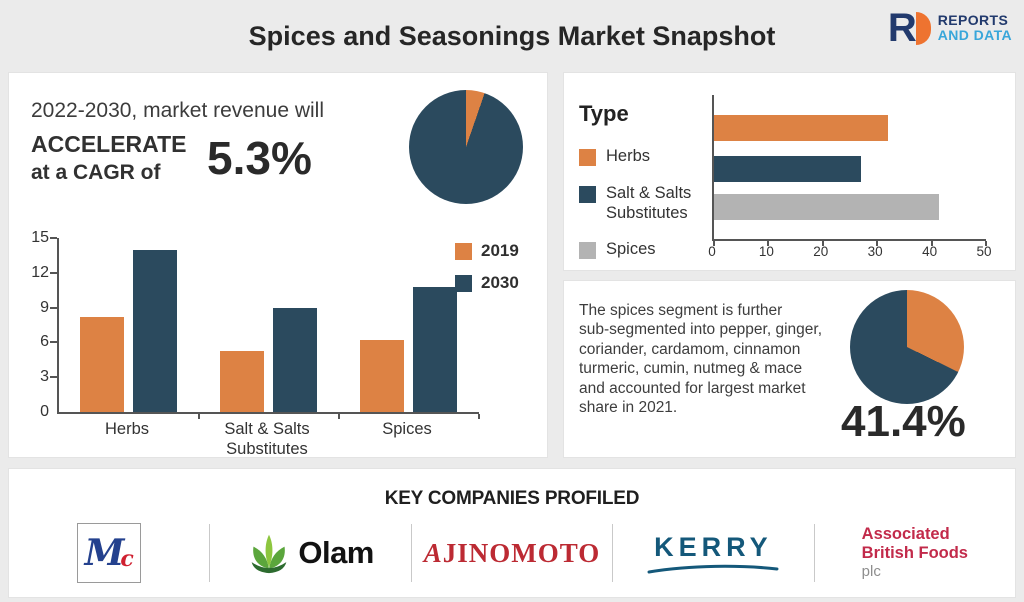  What do you see at coordinates (902, 28) in the screenshot?
I see `logo-letter-r: R` at bounding box center [902, 28].